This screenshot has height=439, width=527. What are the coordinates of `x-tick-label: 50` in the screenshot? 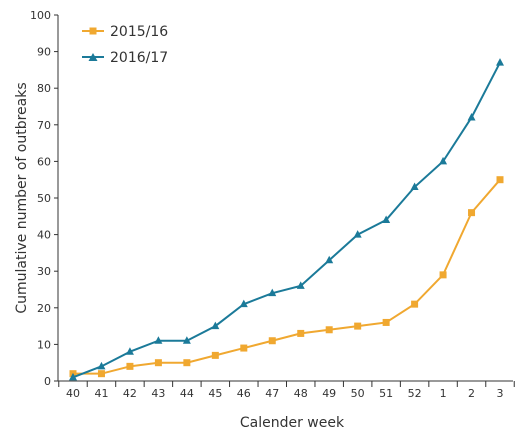 It's located at (358, 393).